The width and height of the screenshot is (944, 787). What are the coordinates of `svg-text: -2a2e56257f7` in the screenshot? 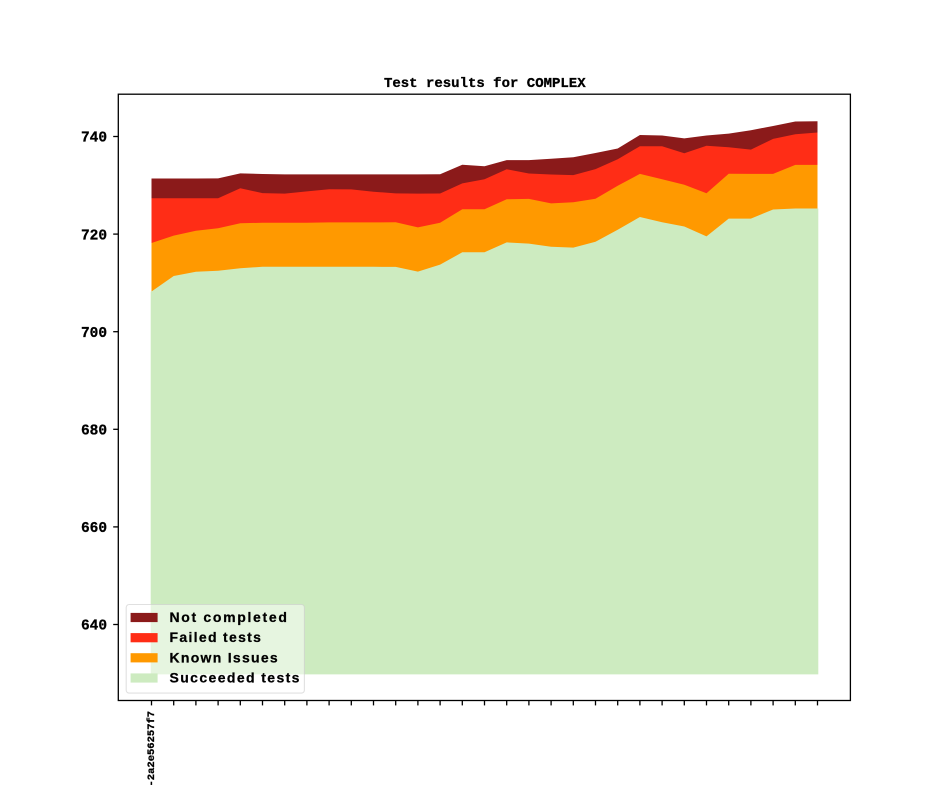 It's located at (152, 749).